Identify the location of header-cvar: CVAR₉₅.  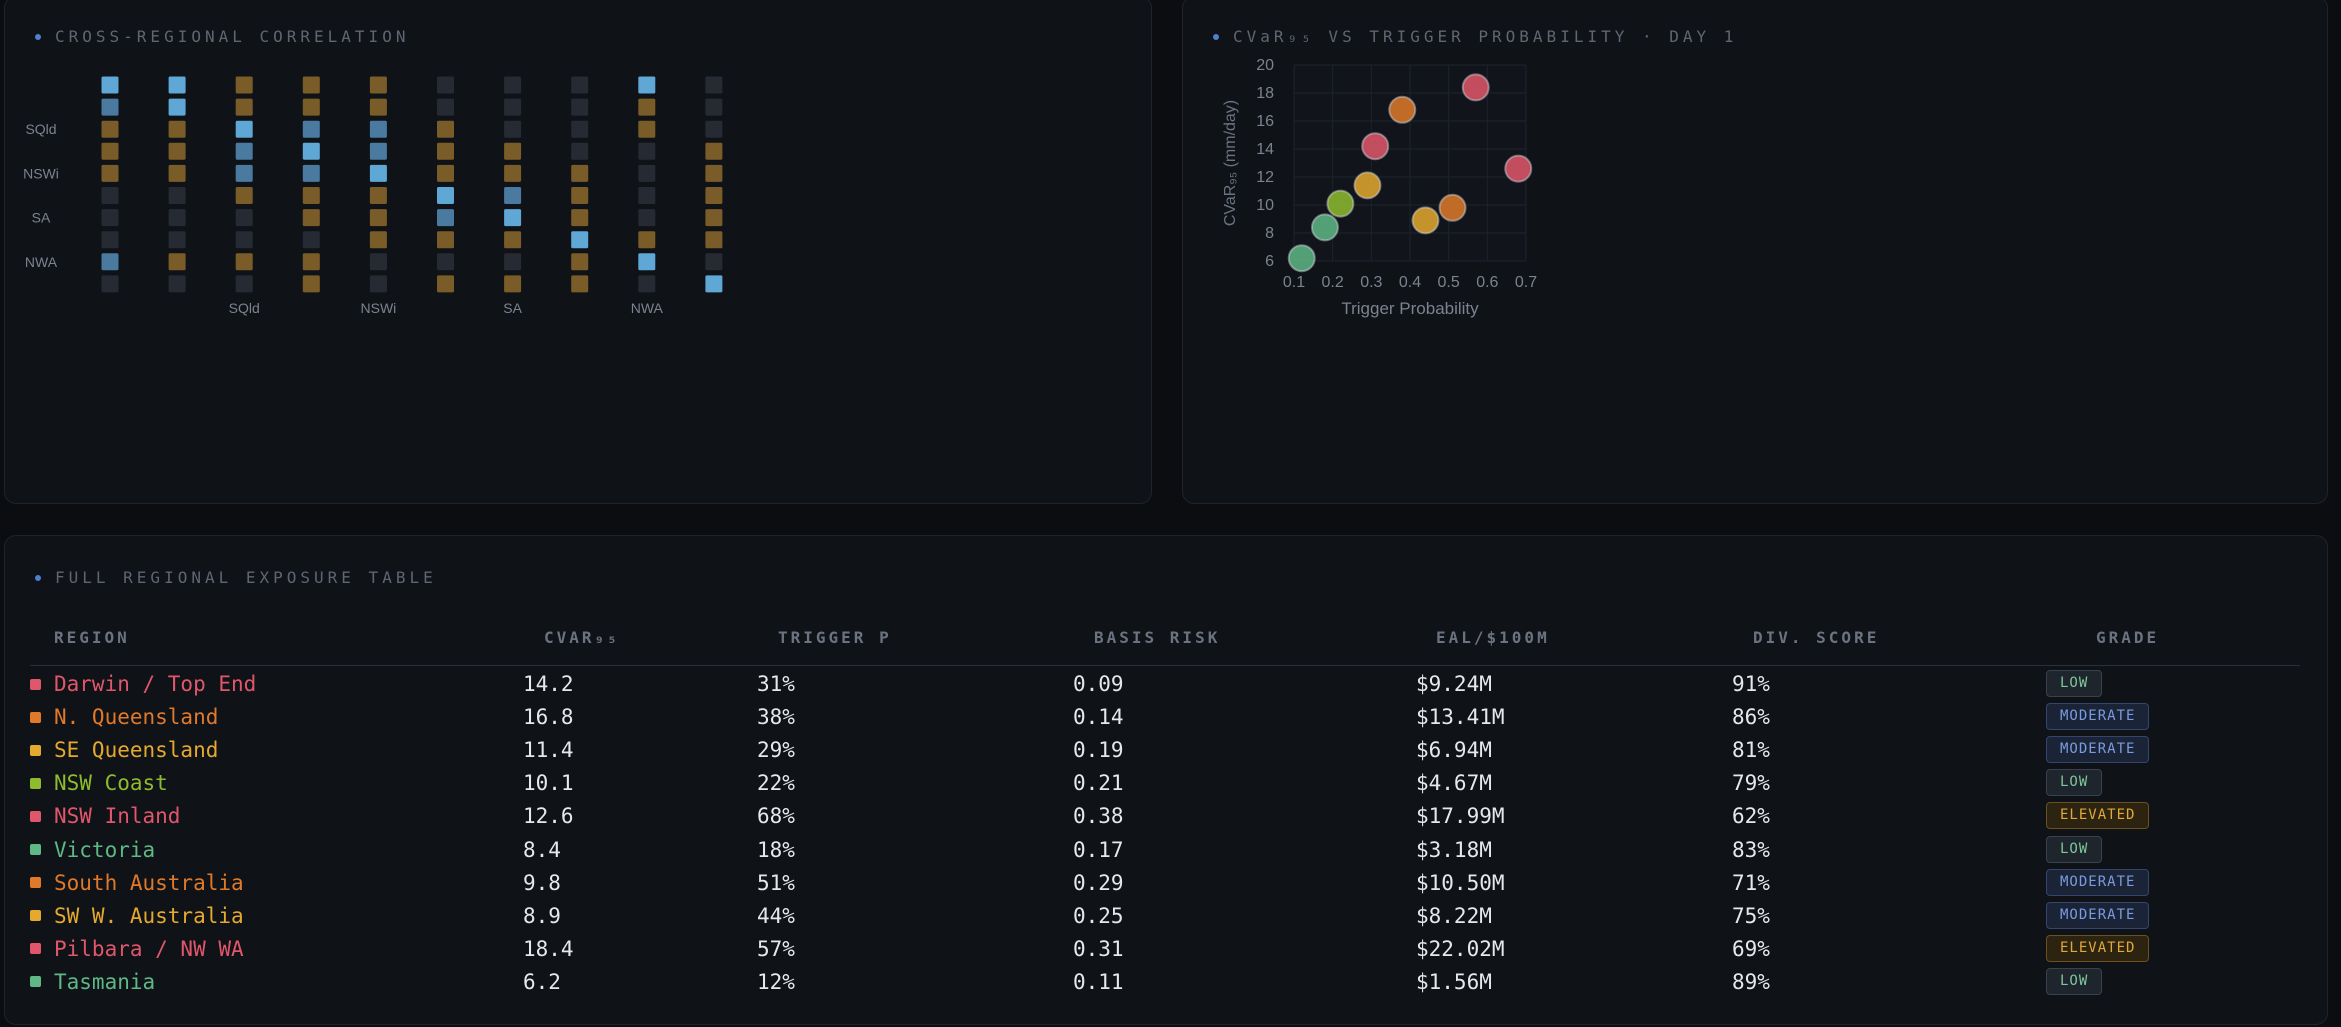
(582, 637).